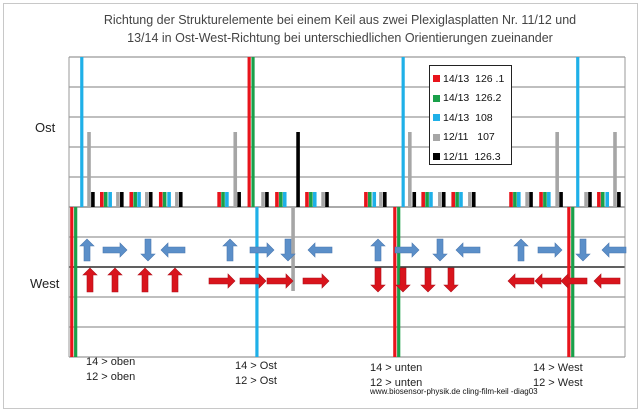 This screenshot has width=643, height=414. What do you see at coordinates (256, 373) in the screenshot?
I see `group-label: 14 > Ost 12 > Ost` at bounding box center [256, 373].